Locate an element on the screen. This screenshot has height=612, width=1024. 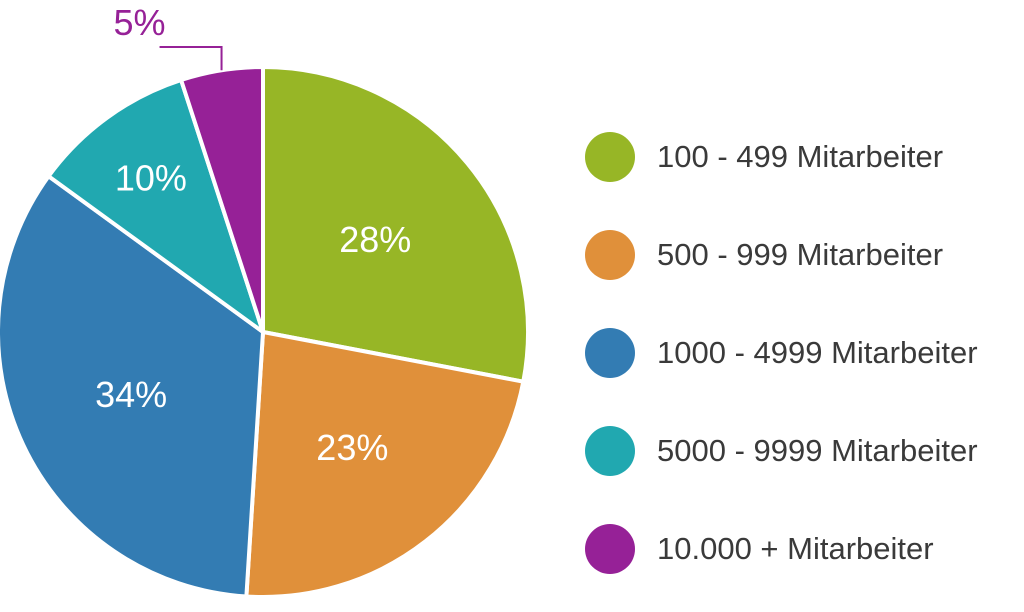
legend-label: 1000 - 4999 Mitarbeiter is located at coordinates (817, 352).